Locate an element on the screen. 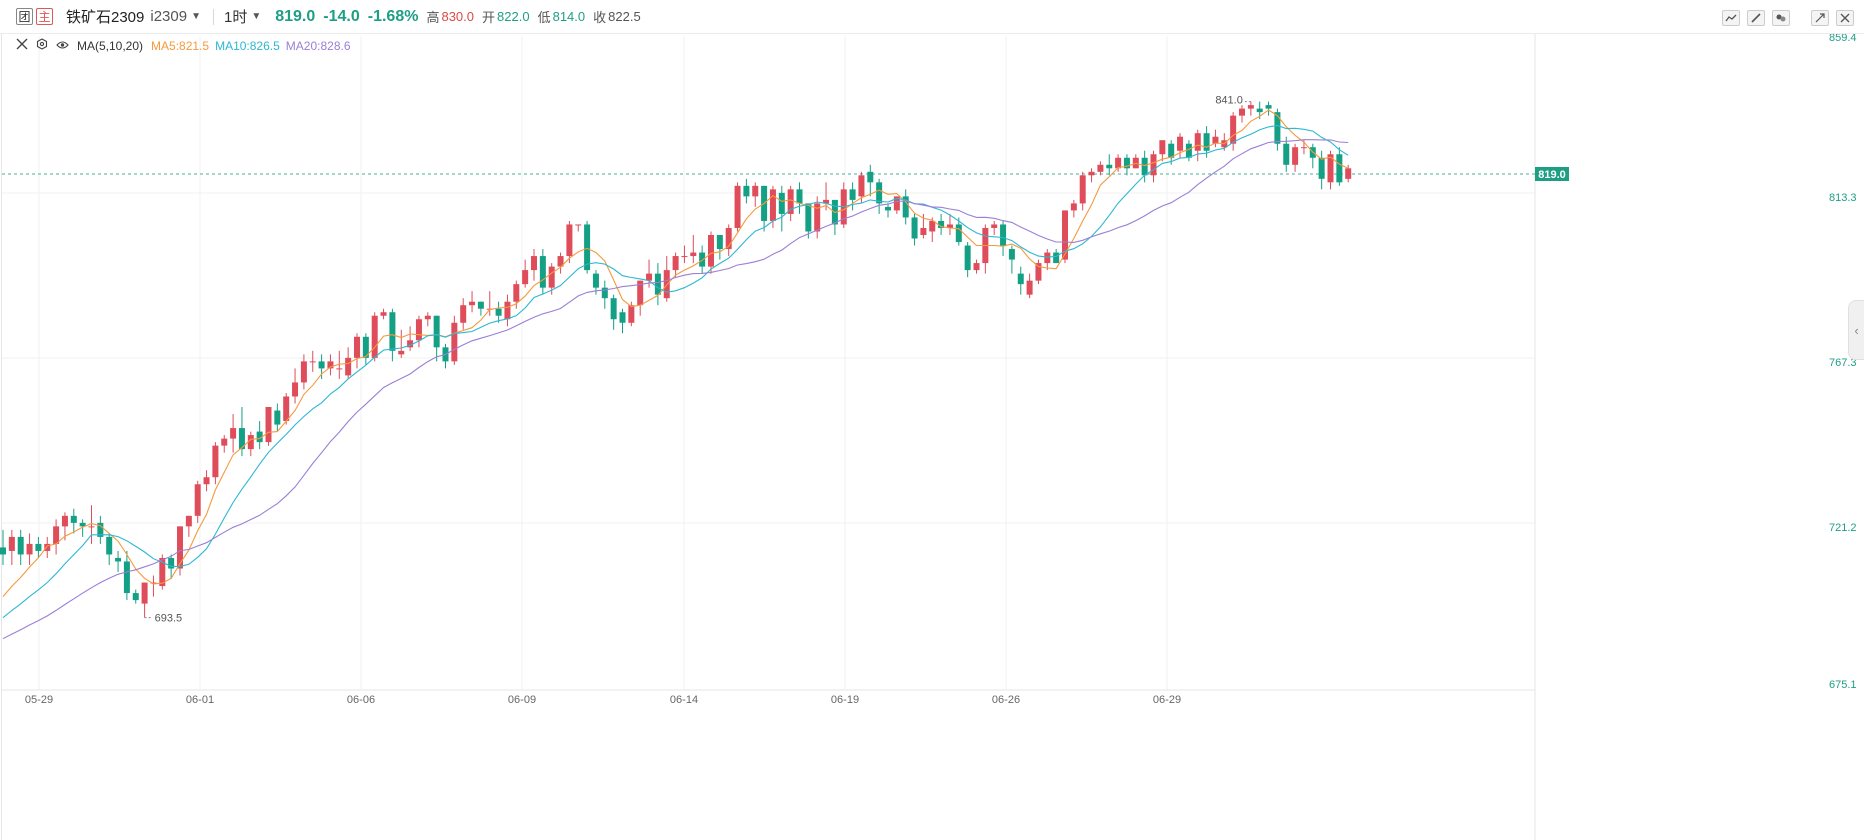  last-price: 819.0 is located at coordinates (295, 16).